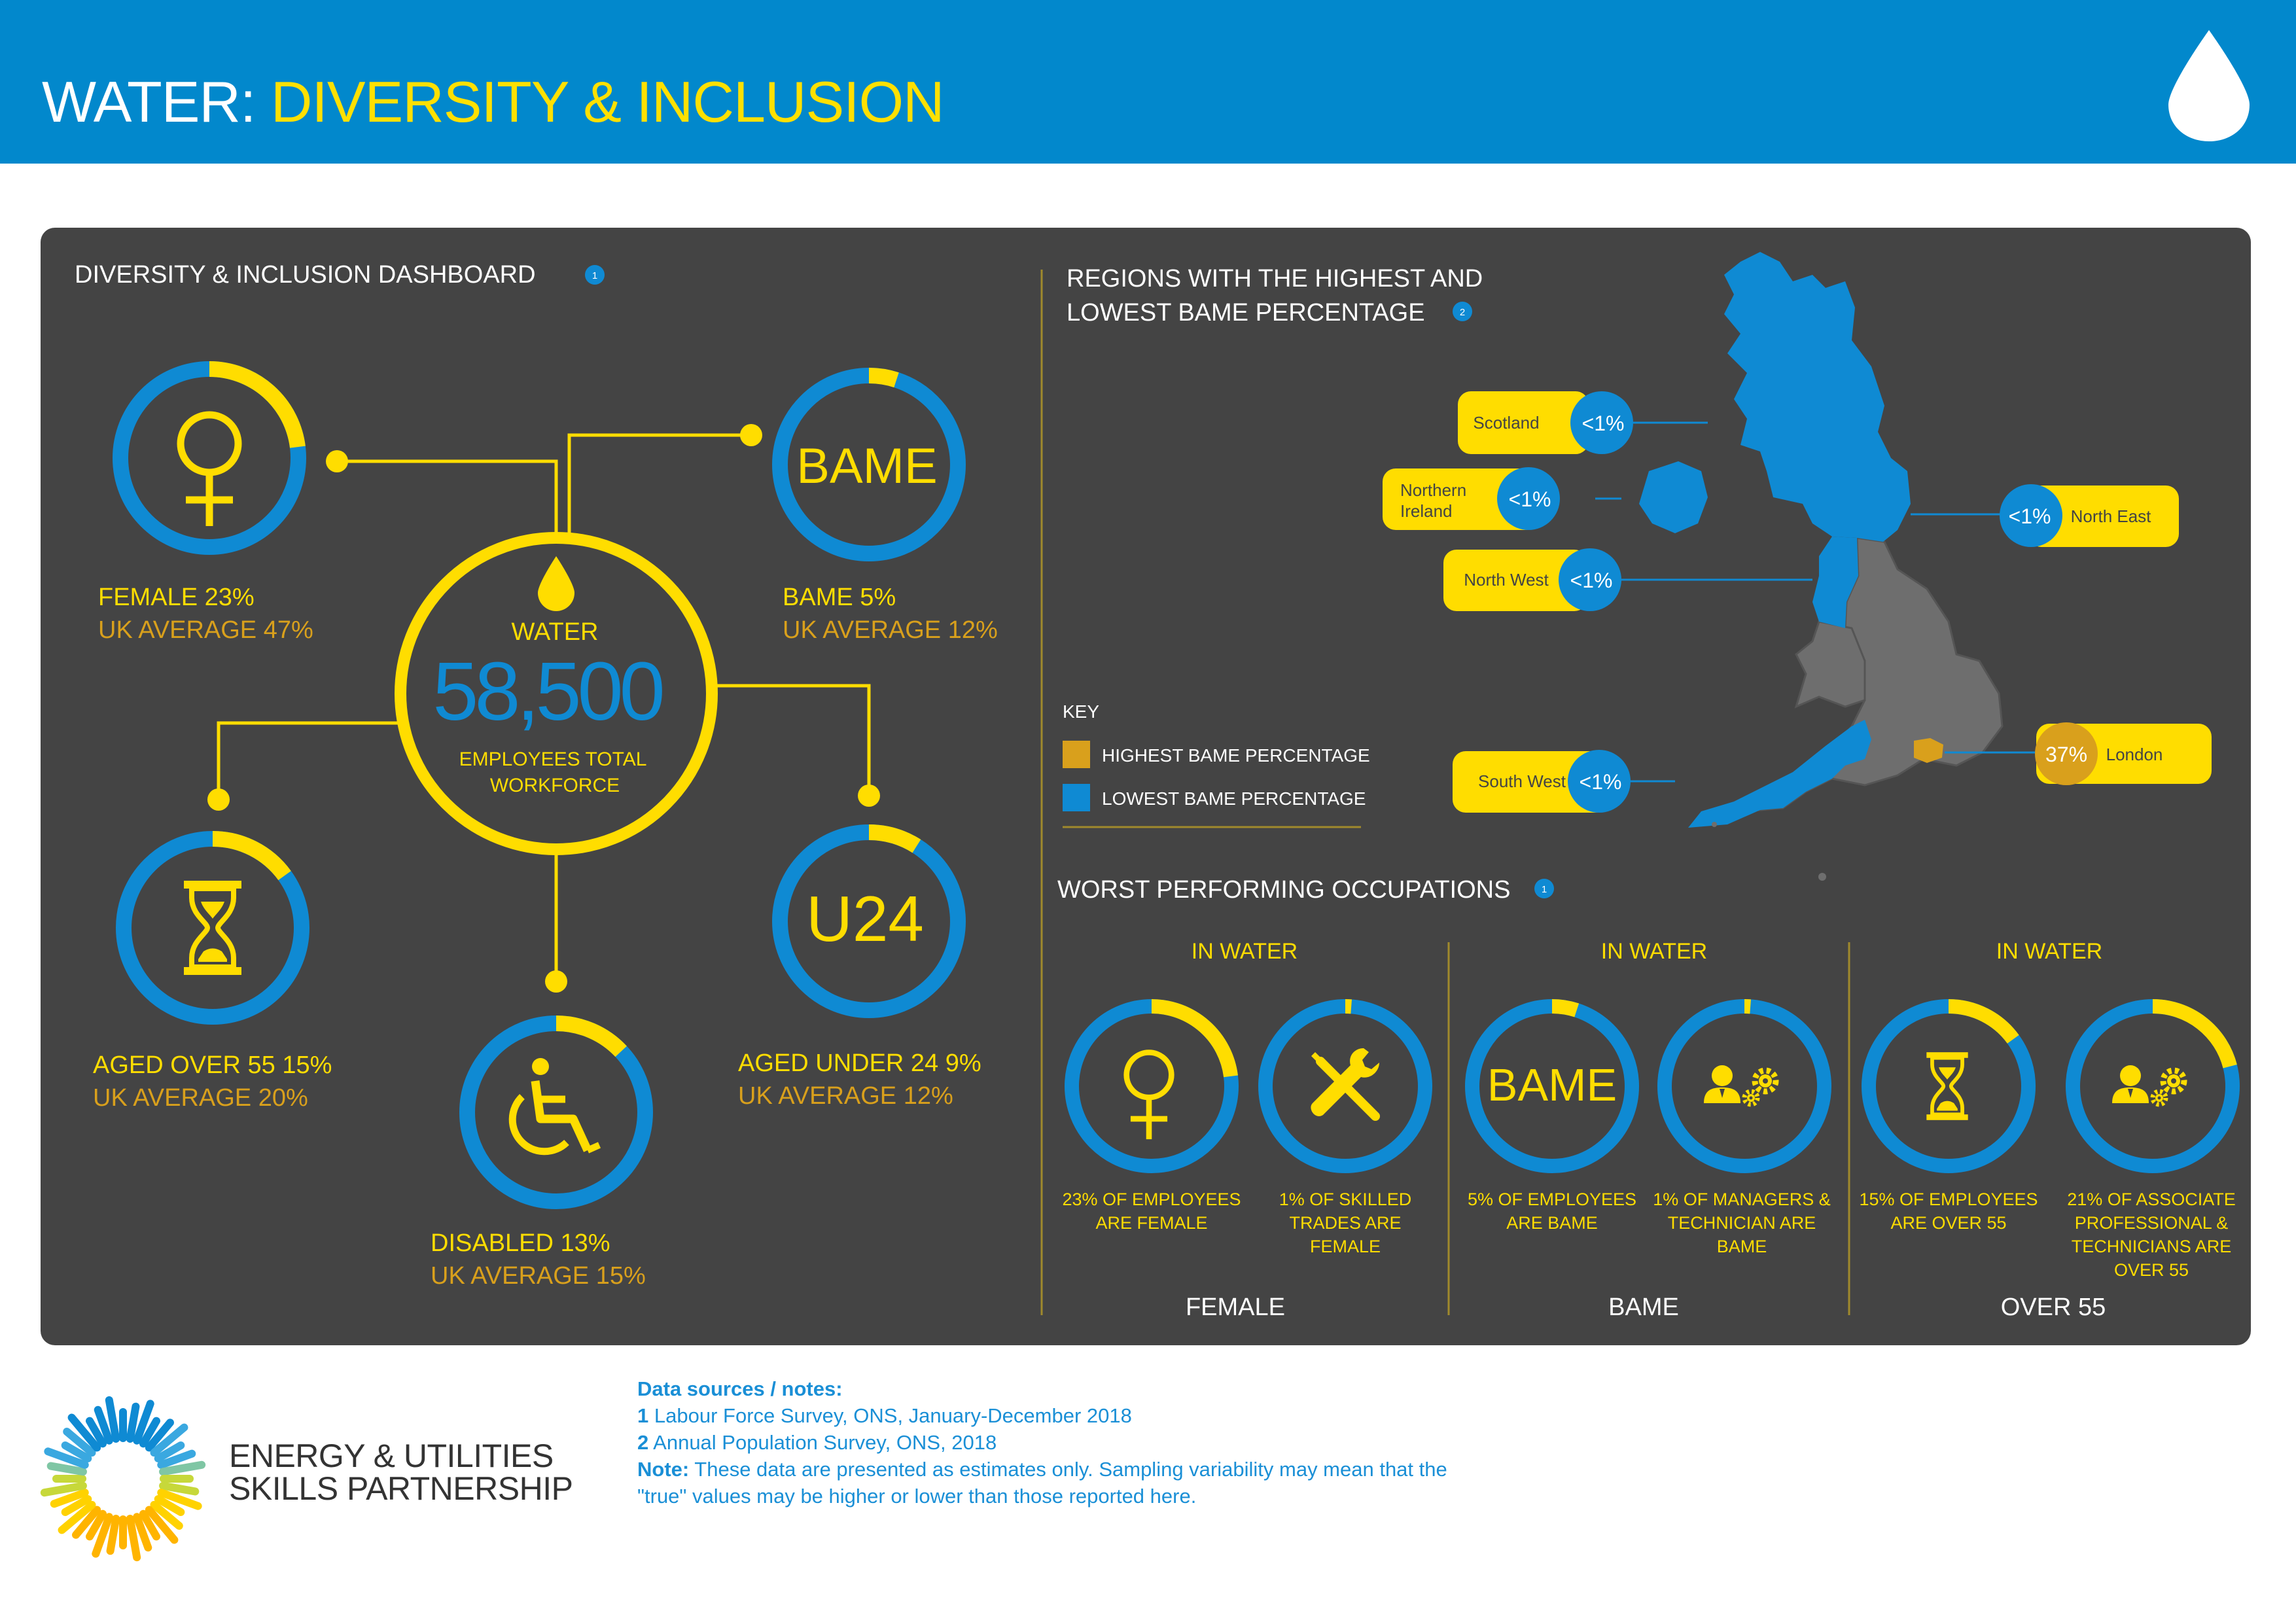 The height and width of the screenshot is (1624, 2296). Describe the element at coordinates (865, 919) in the screenshot. I see `under24-ring-text: U24` at that location.